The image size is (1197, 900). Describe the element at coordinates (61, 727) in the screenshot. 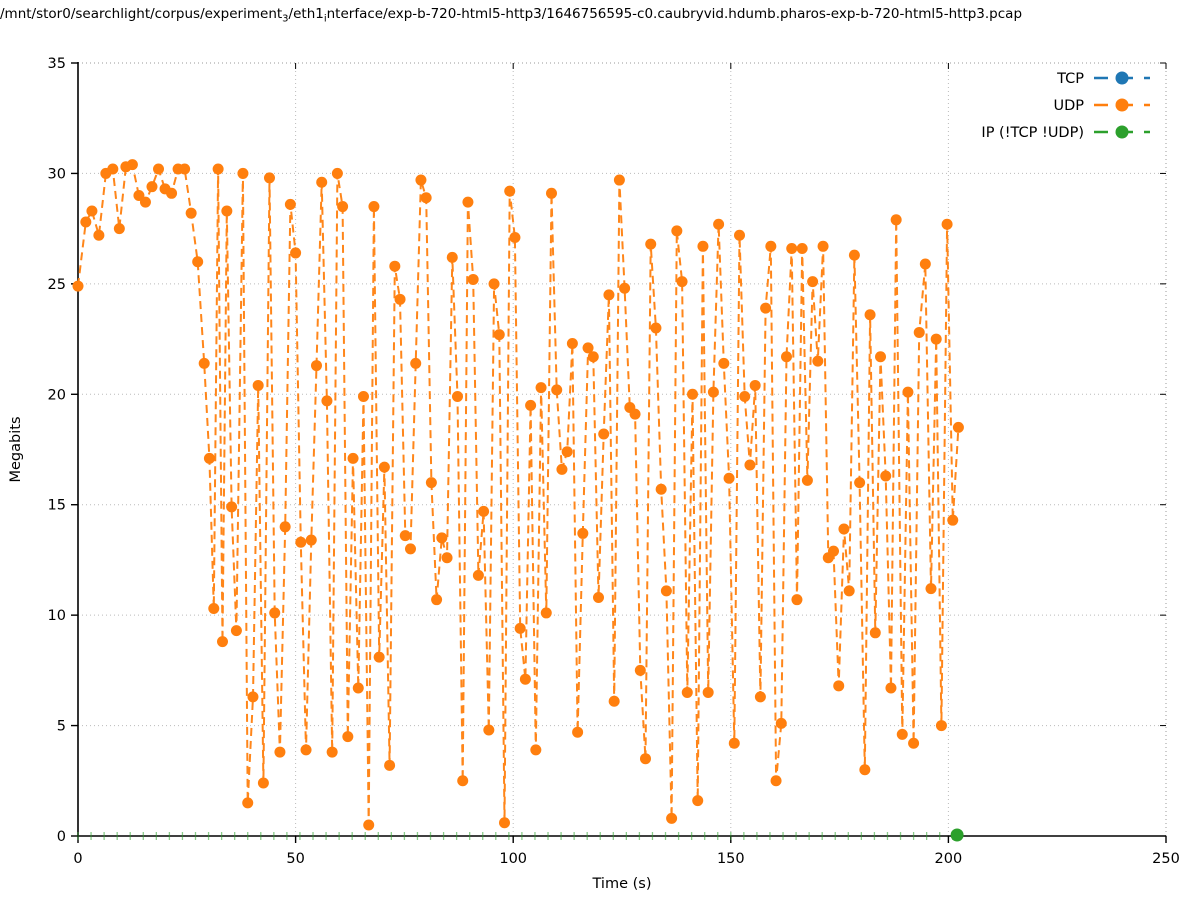

I see `y-tick-label: 5` at that location.